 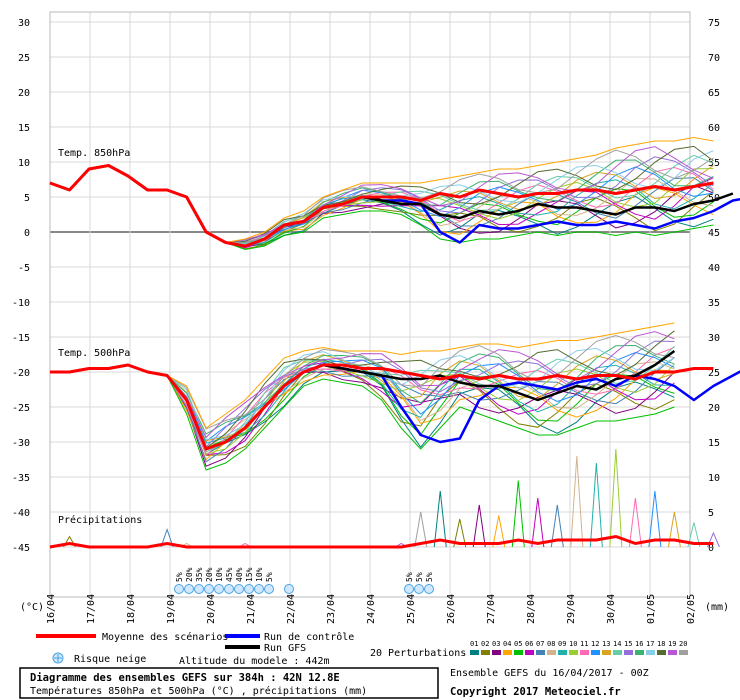 I want to click on mean-precip-line, so click(x=381, y=541).